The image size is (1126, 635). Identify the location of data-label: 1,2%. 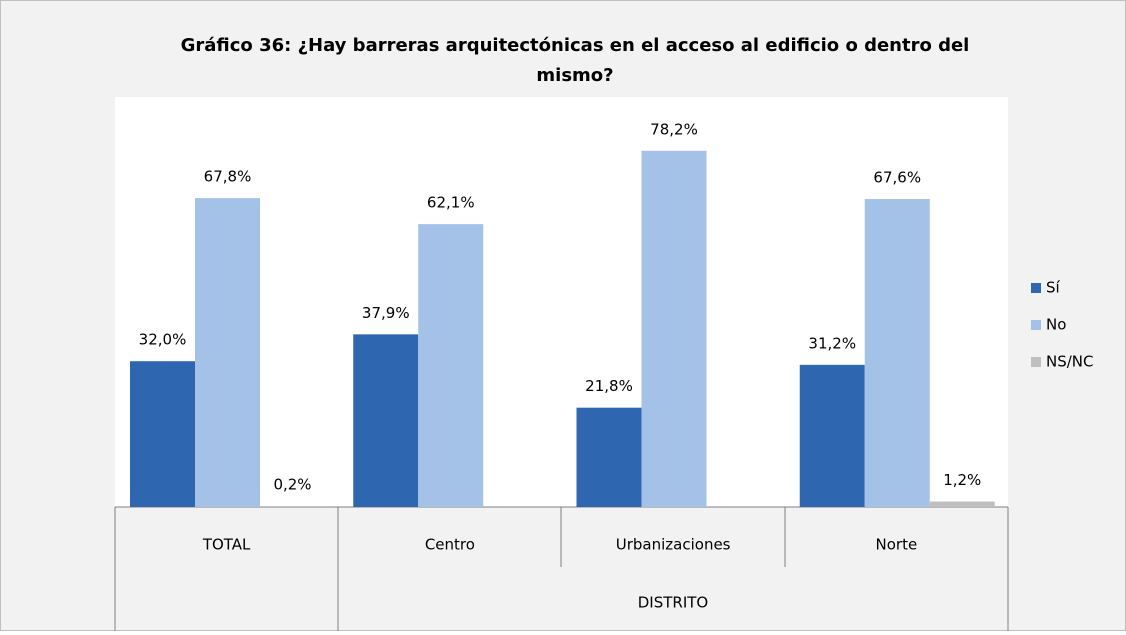
(962, 480).